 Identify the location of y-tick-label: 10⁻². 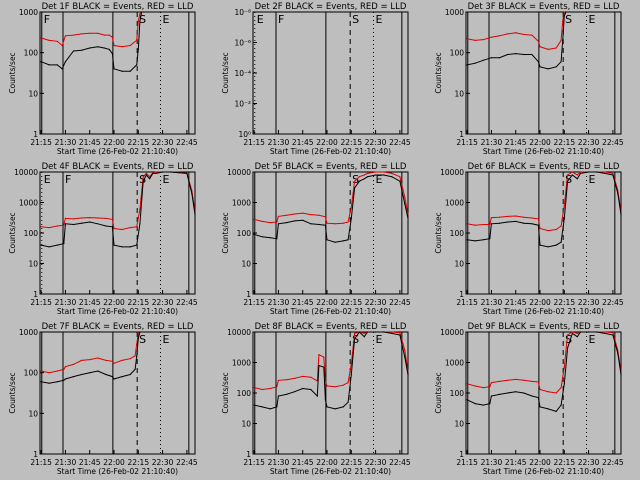
(242, 104).